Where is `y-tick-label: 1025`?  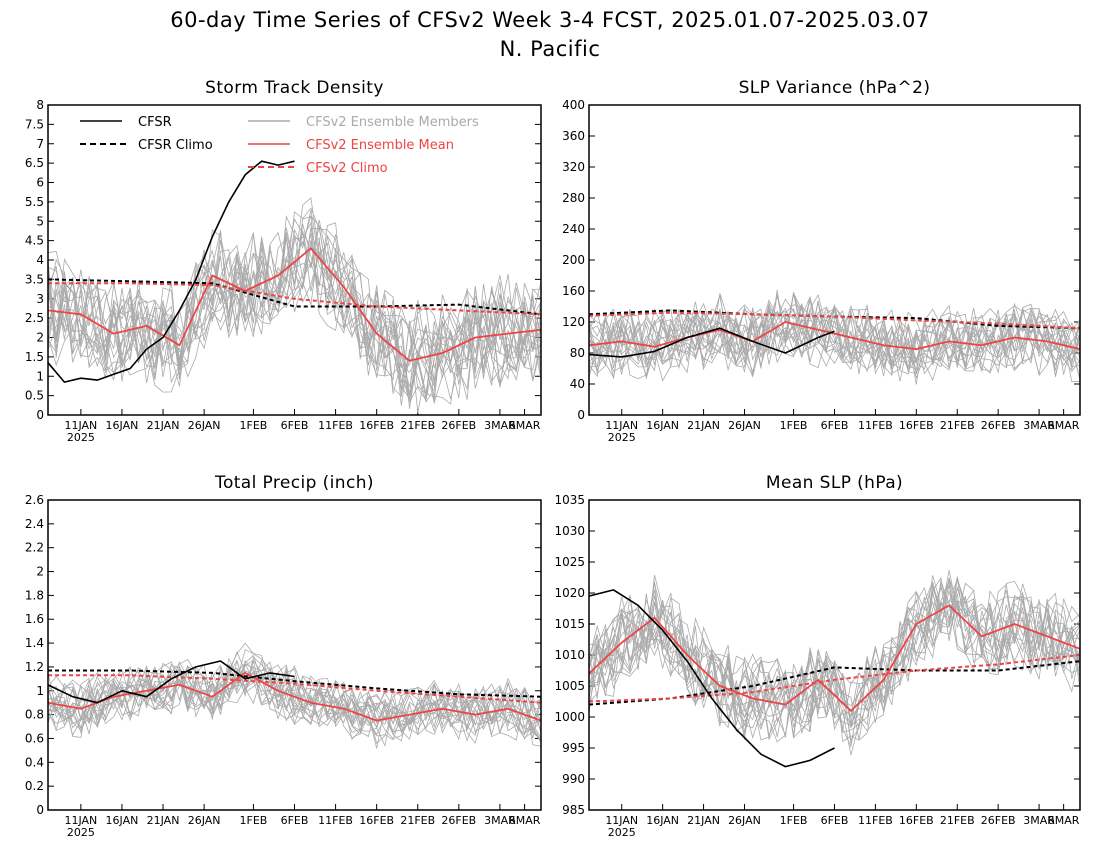 y-tick-label: 1025 is located at coordinates (569, 562).